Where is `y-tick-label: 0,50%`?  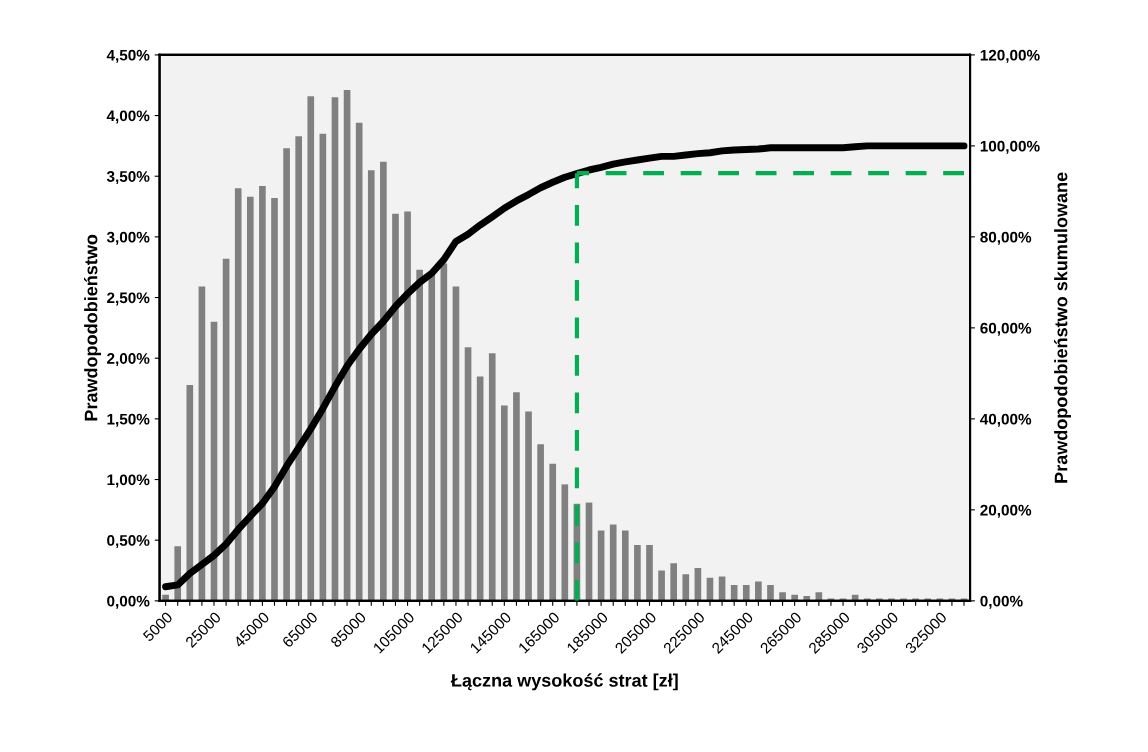 y-tick-label: 0,50% is located at coordinates (128, 542).